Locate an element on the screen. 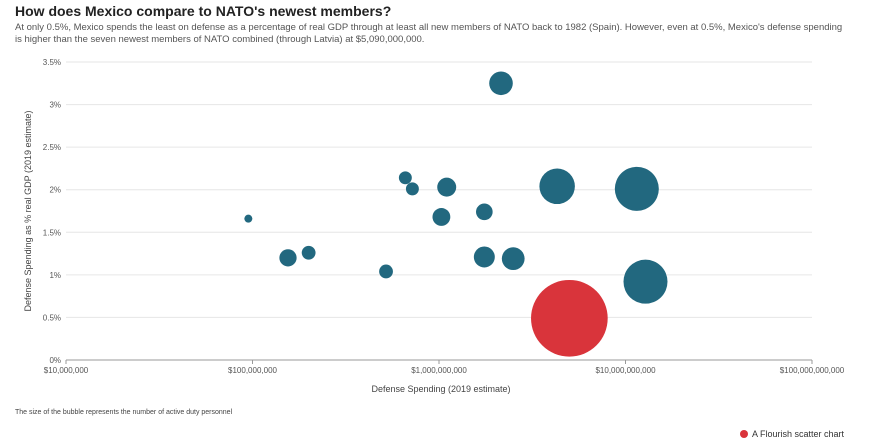 The height and width of the screenshot is (445, 876). x-tick-label: $1,000,000,000 is located at coordinates (439, 370).